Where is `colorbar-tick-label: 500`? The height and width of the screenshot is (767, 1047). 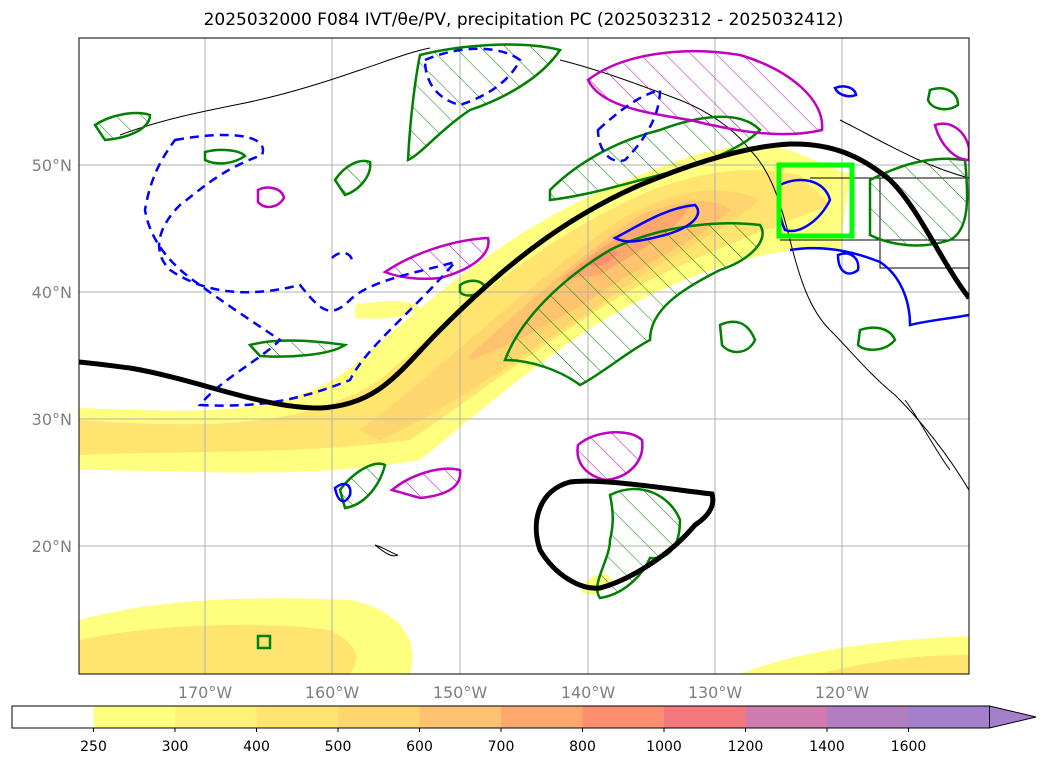
colorbar-tick-label: 500 is located at coordinates (338, 747).